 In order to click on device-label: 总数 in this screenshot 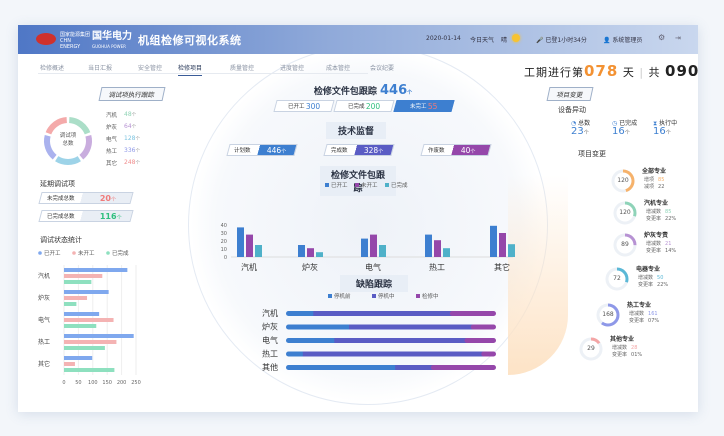, I will do `click(584, 123)`.